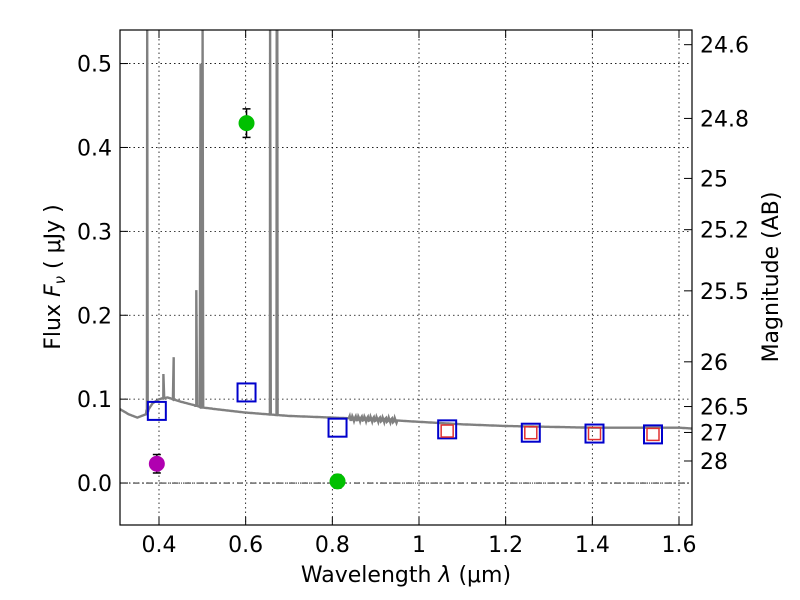 The height and width of the screenshot is (600, 800). What do you see at coordinates (94, 484) in the screenshot?
I see `y-tick-label: 0.0` at bounding box center [94, 484].